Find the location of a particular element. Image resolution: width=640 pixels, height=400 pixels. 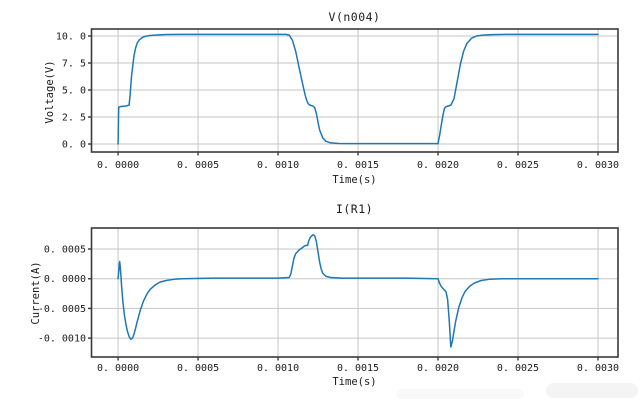

current-chart-title: I(R1) is located at coordinates (354, 209).